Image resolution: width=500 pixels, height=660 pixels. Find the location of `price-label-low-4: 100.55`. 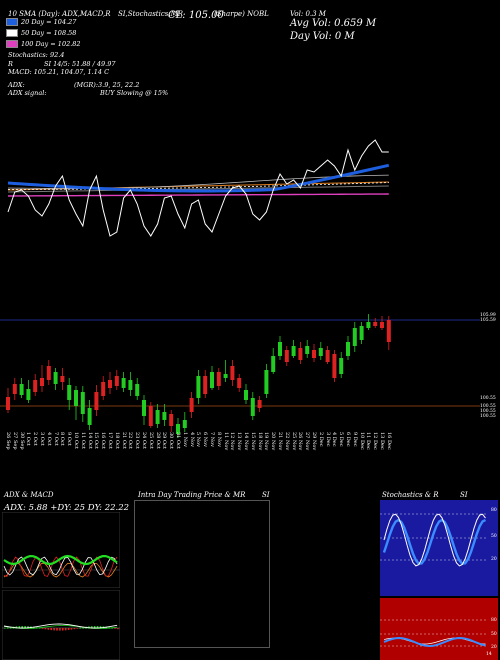

price-label-low-4: 100.55 is located at coordinates (488, 416).